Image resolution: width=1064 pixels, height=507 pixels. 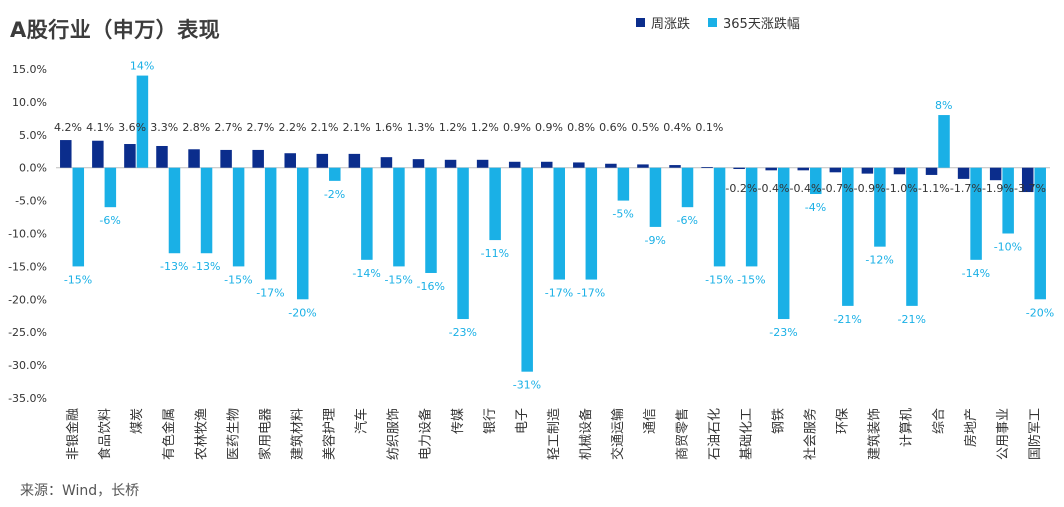 What do you see at coordinates (164, 127) in the screenshot?
I see `weekly-data-label: 3.3%` at bounding box center [164, 127].